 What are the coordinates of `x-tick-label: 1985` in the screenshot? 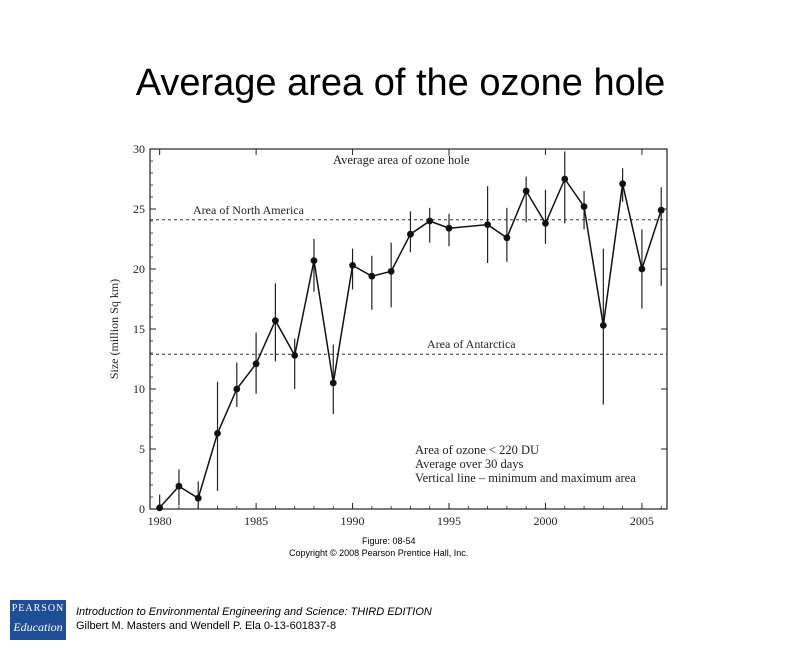 It's located at (256, 521).